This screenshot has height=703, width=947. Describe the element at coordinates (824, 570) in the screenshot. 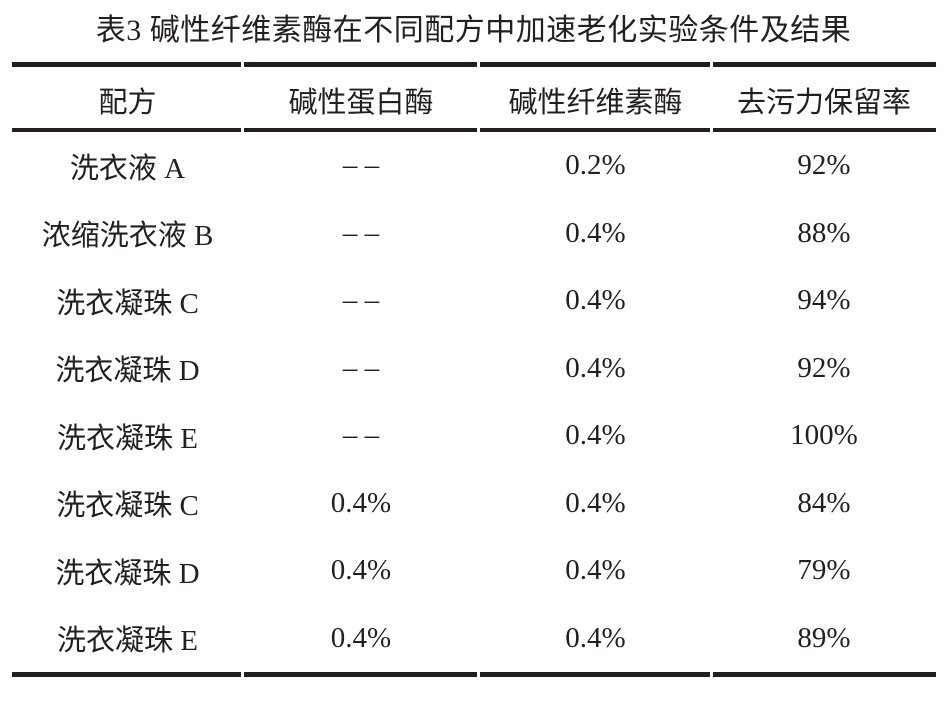

I see `cell-retention: 79%` at that location.